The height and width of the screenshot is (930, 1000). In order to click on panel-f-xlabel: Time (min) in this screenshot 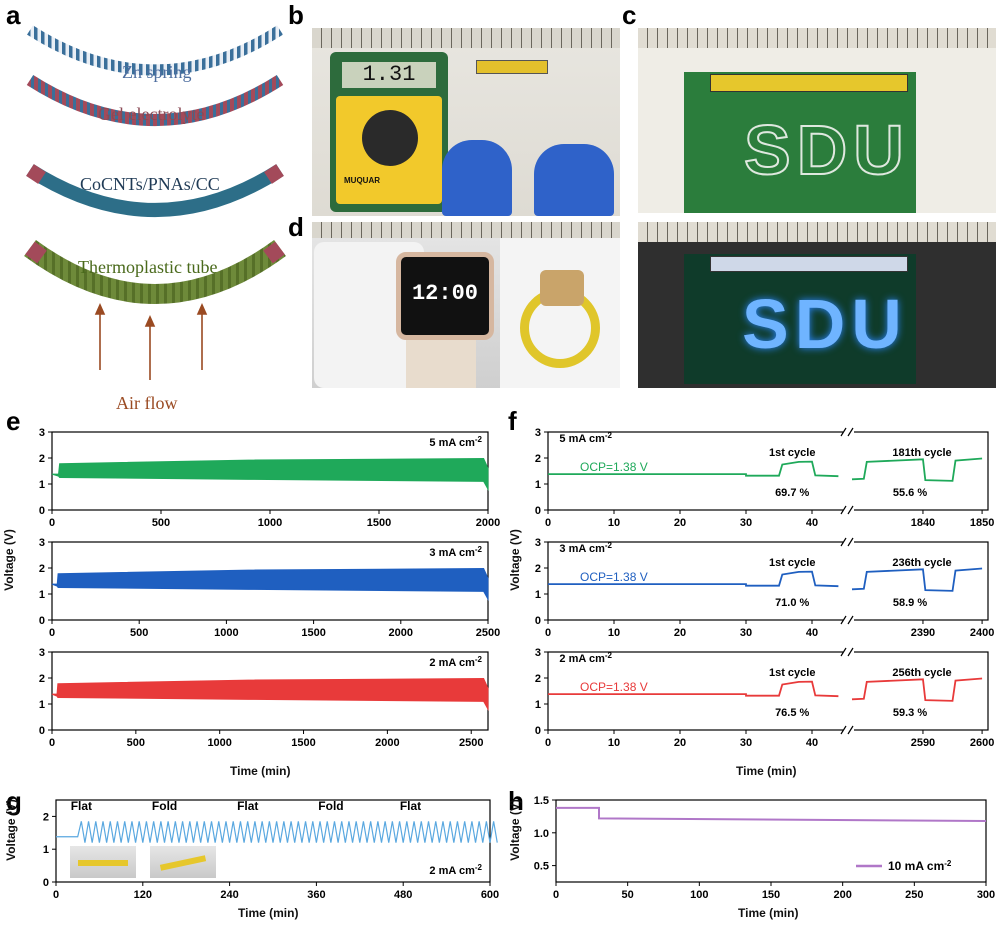, I will do `click(766, 771)`.